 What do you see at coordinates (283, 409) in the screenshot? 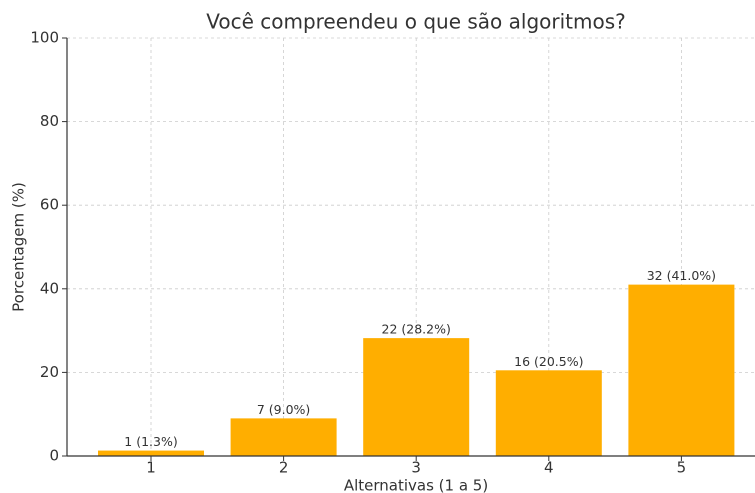
I see `data-label: 7 (9.0%)` at bounding box center [283, 409].